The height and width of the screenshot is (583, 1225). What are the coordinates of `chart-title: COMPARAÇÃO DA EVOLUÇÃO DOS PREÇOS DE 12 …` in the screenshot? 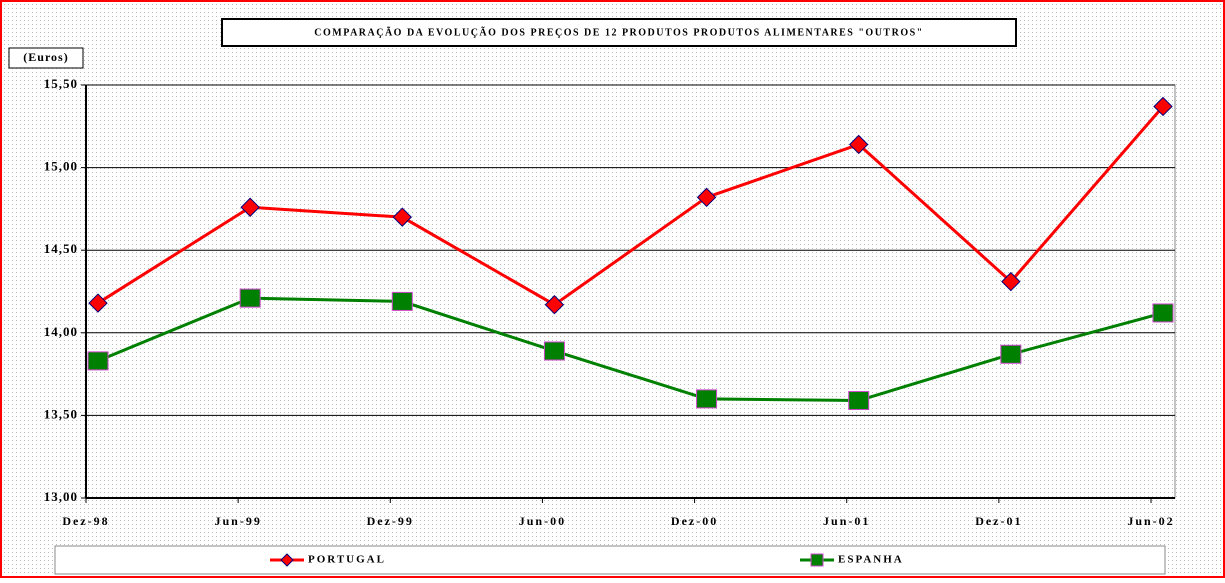 It's located at (618, 32).